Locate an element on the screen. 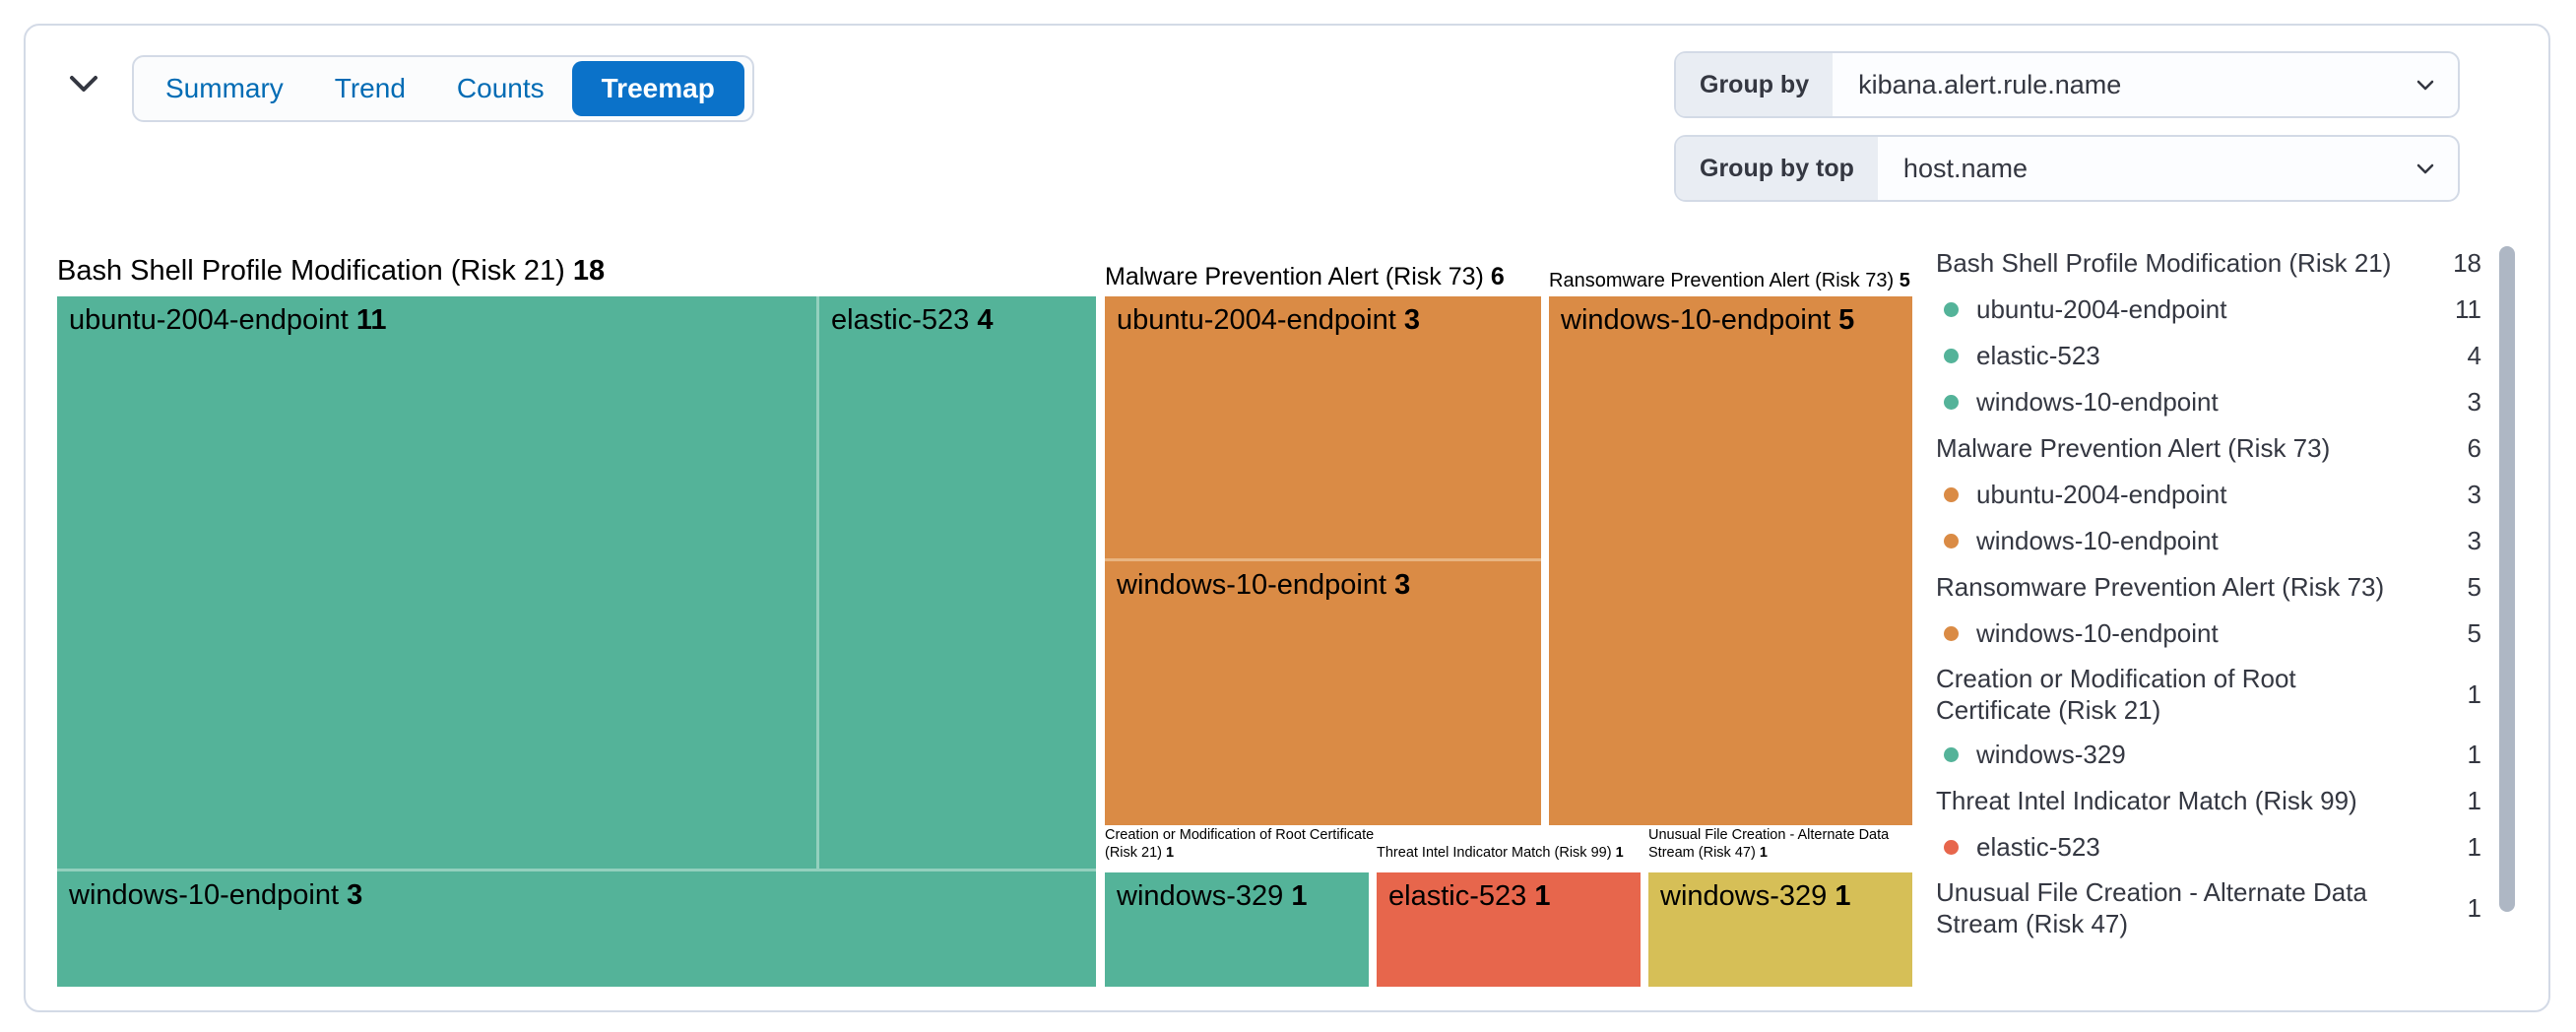 The height and width of the screenshot is (1032, 2576). treemap-tile: elastic-523 4 is located at coordinates (957, 582).